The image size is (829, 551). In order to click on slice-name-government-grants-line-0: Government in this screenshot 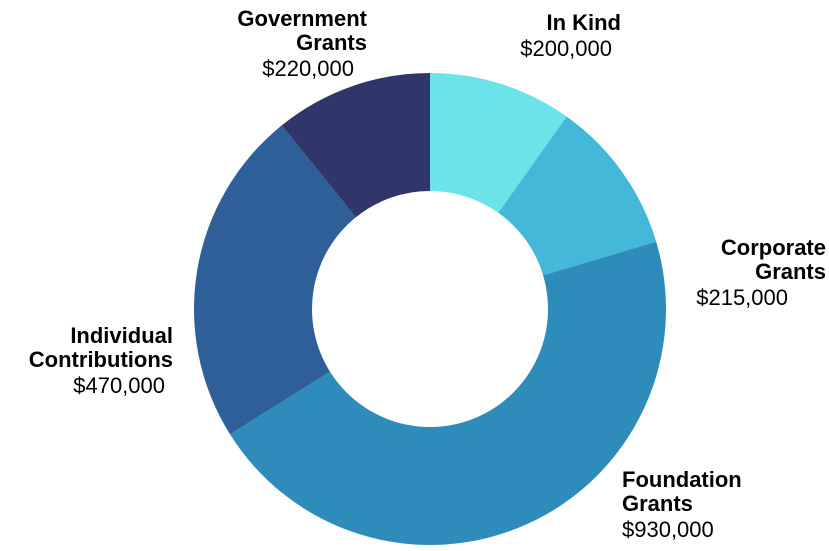, I will do `click(302, 18)`.